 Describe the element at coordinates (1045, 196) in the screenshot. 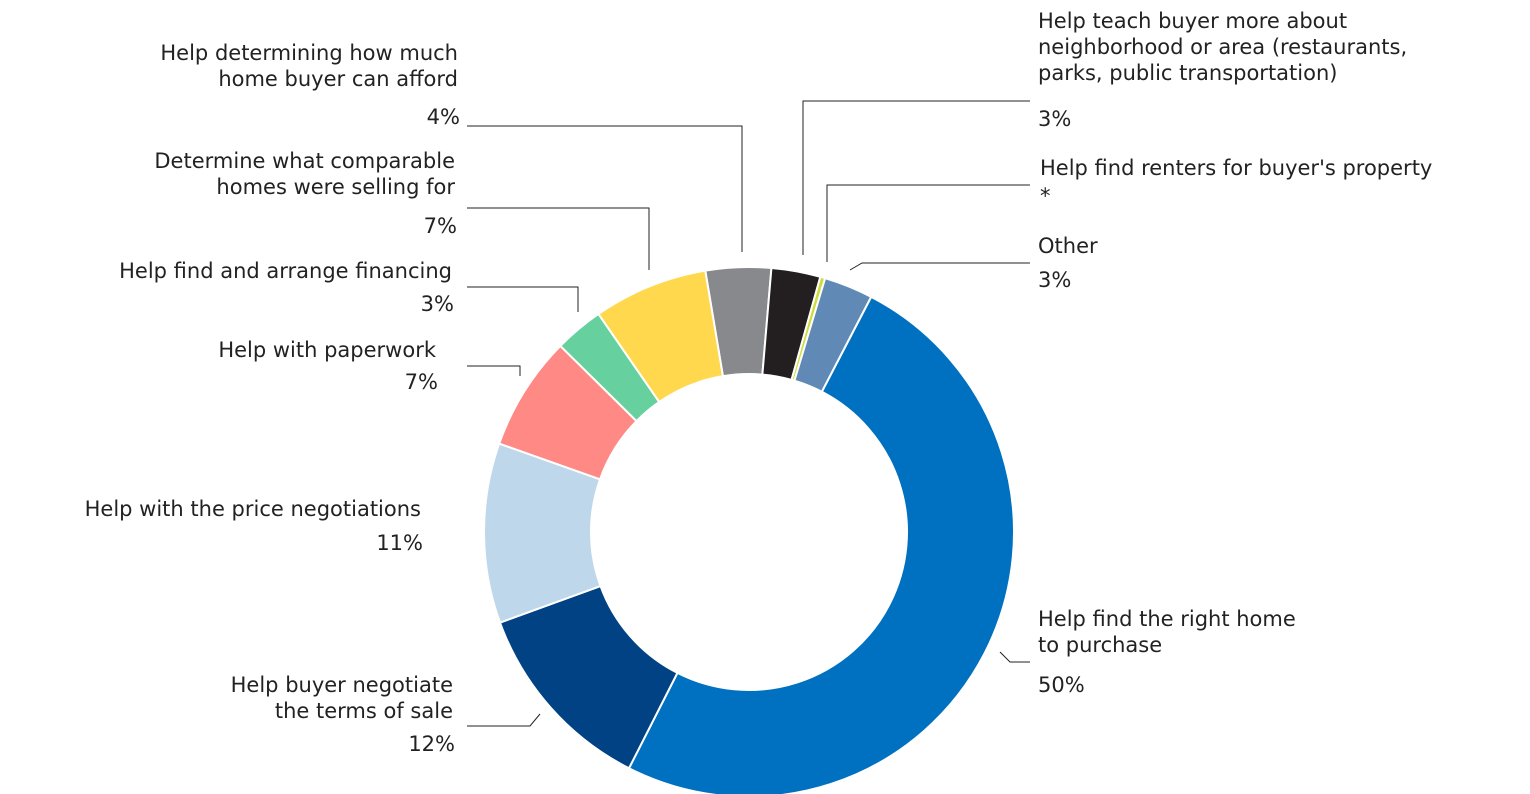

I see `value-label: *` at that location.